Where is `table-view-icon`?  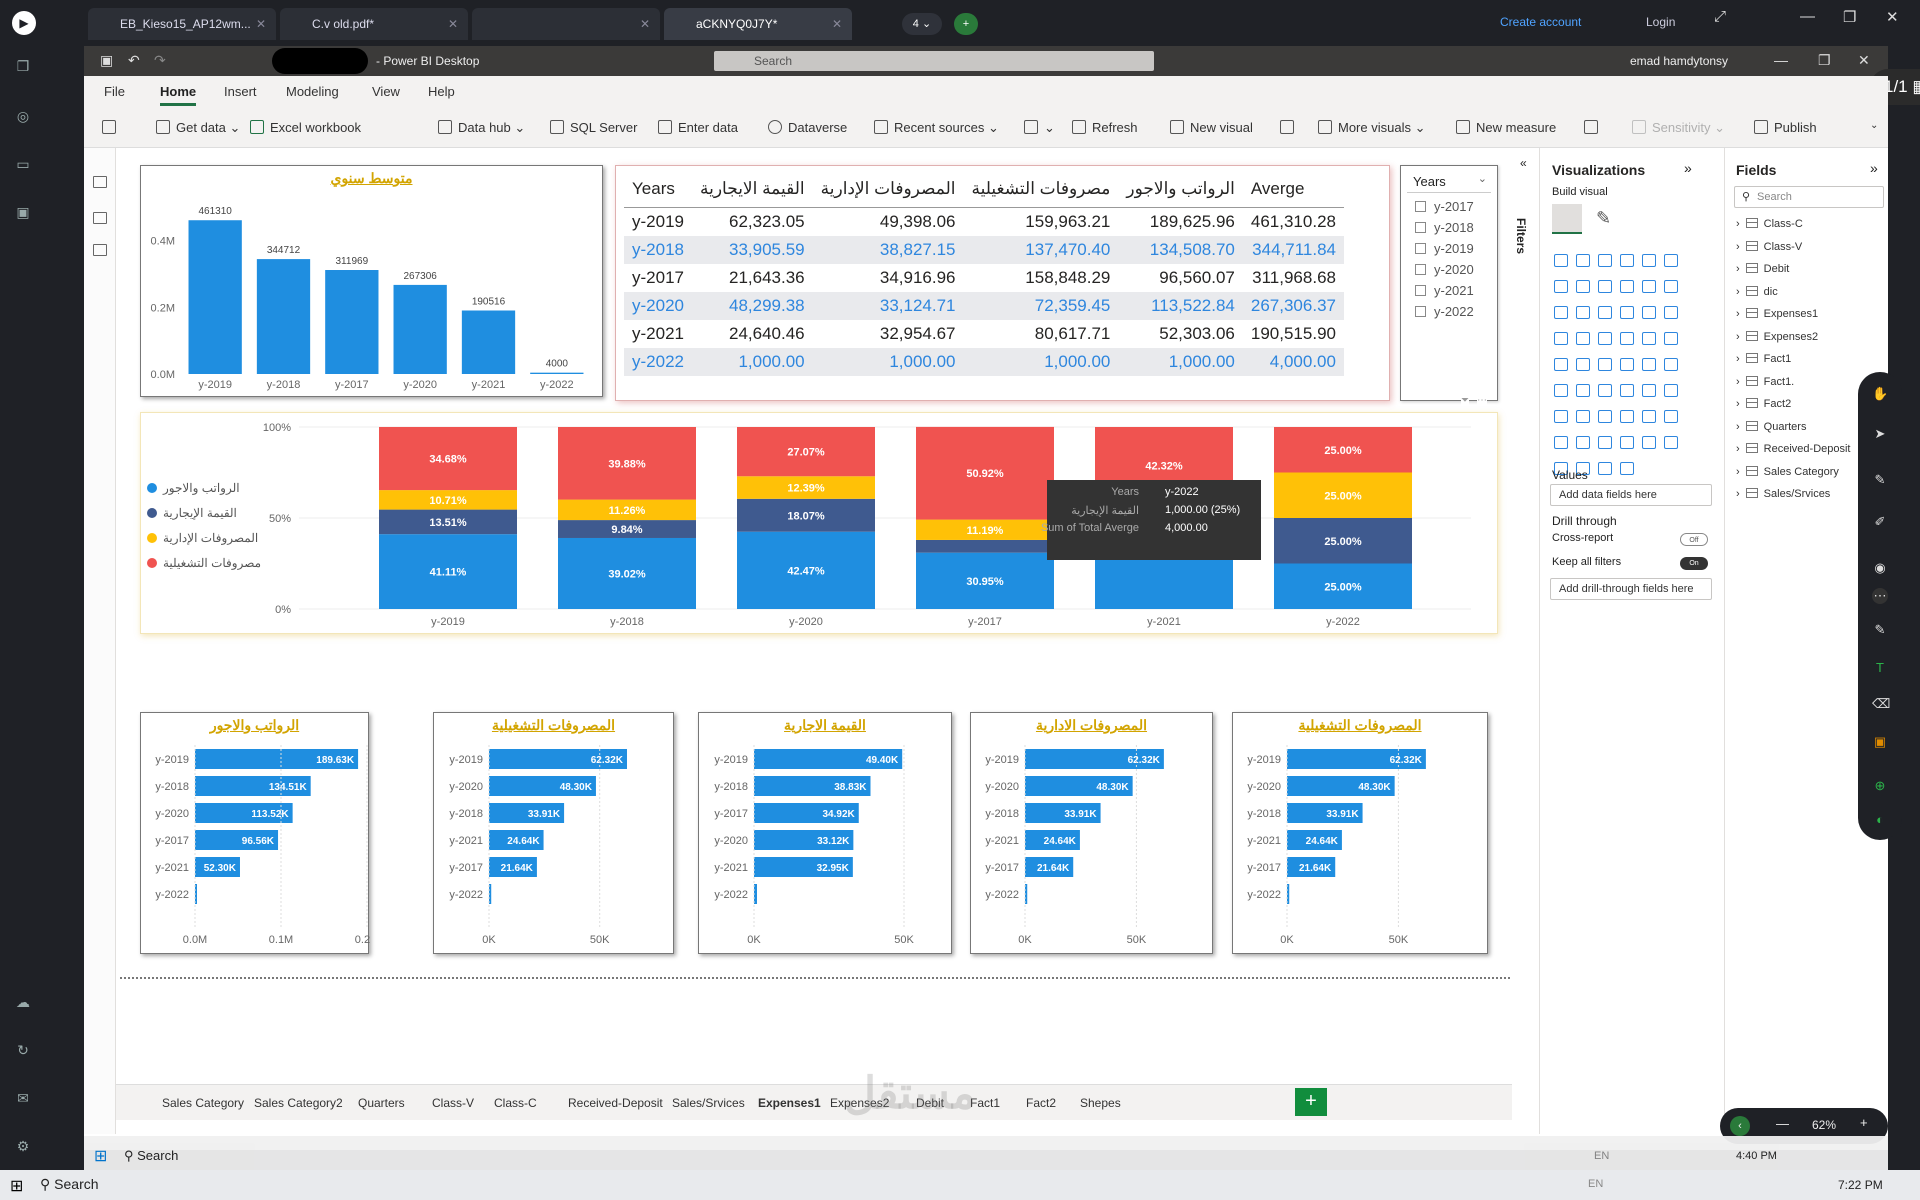
table-view-icon is located at coordinates (100, 218).